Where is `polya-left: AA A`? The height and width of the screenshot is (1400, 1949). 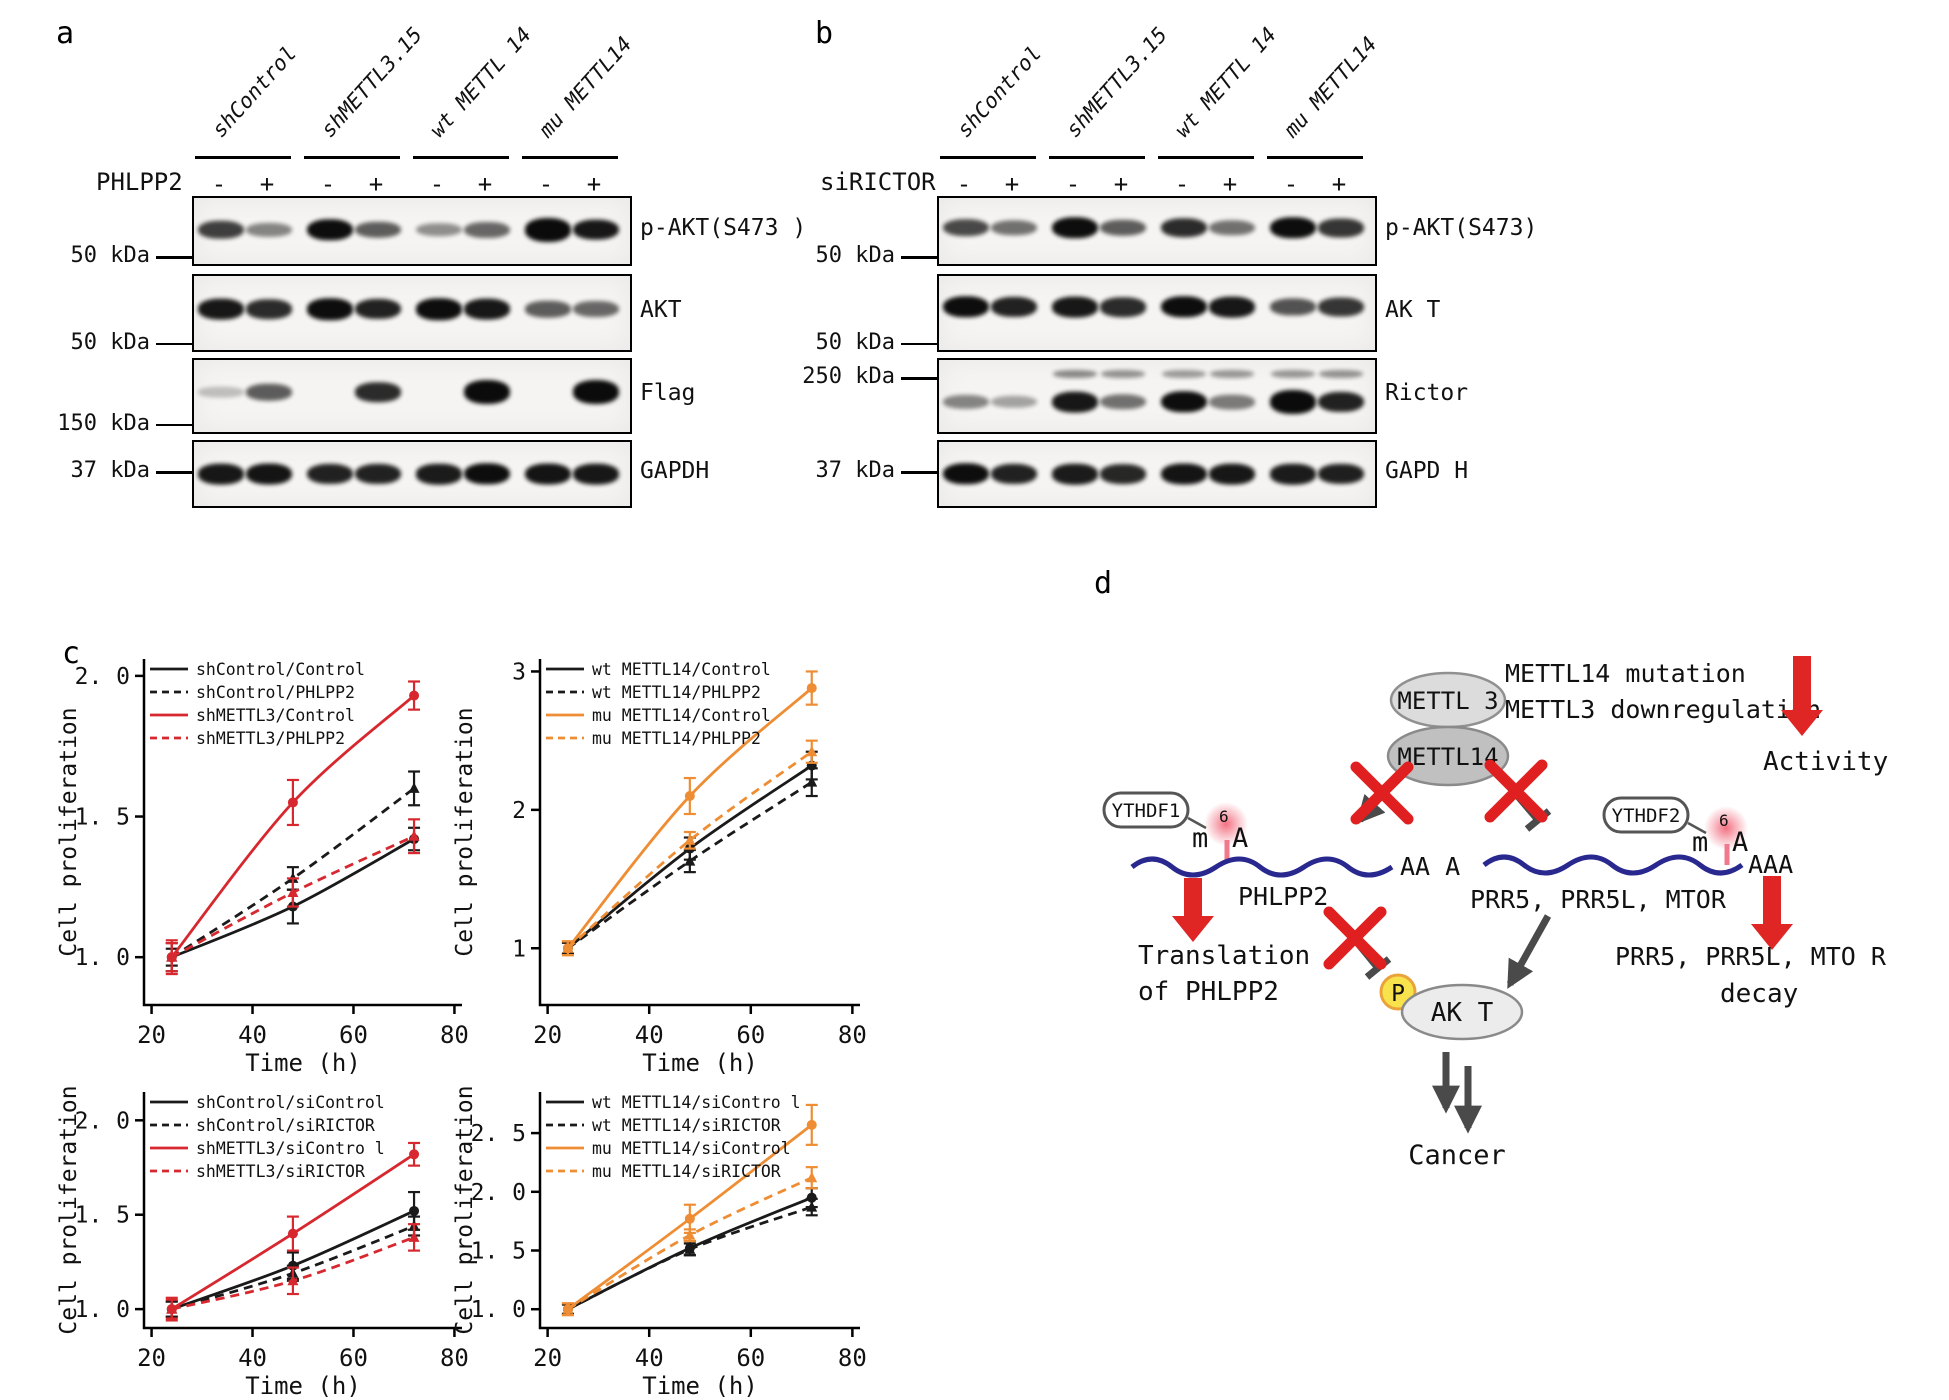 polya-left: AA A is located at coordinates (1430, 866).